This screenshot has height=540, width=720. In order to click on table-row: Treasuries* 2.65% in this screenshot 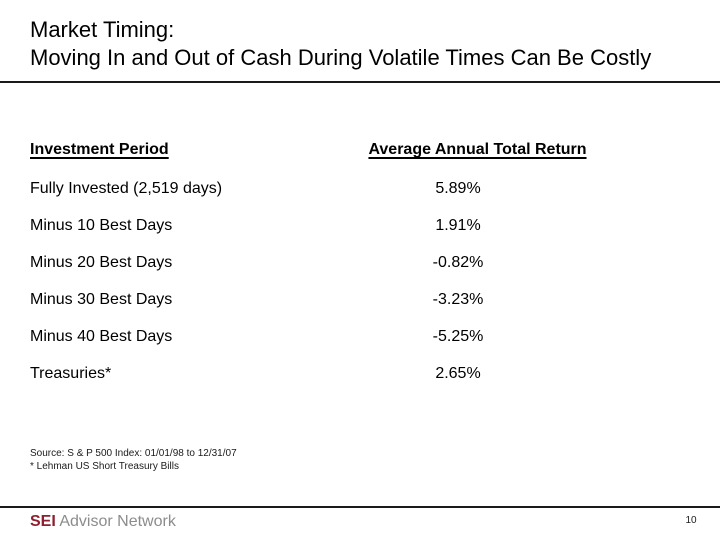, I will do `click(360, 376)`.